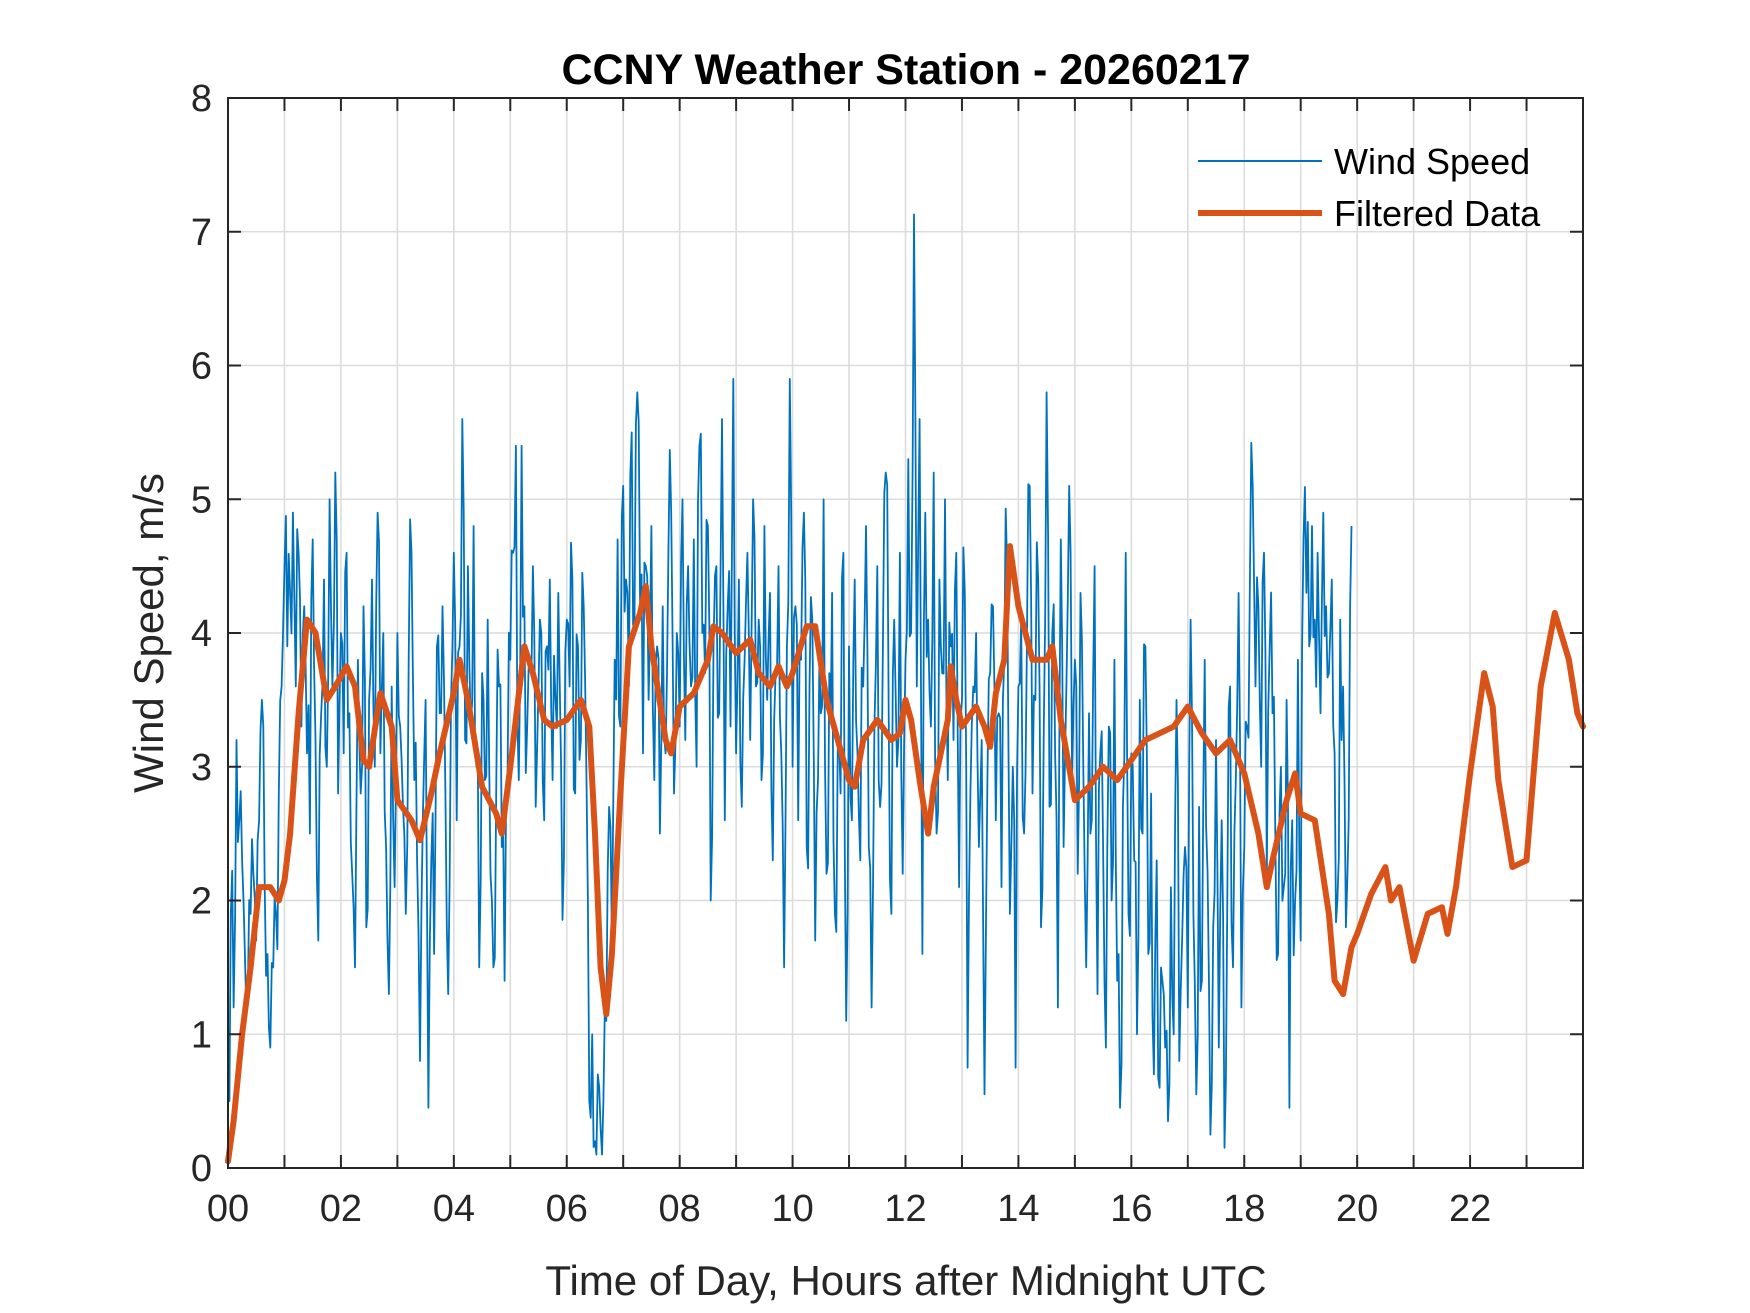 The height and width of the screenshot is (1313, 1750). I want to click on y-tick-label: 0, so click(201, 1169).